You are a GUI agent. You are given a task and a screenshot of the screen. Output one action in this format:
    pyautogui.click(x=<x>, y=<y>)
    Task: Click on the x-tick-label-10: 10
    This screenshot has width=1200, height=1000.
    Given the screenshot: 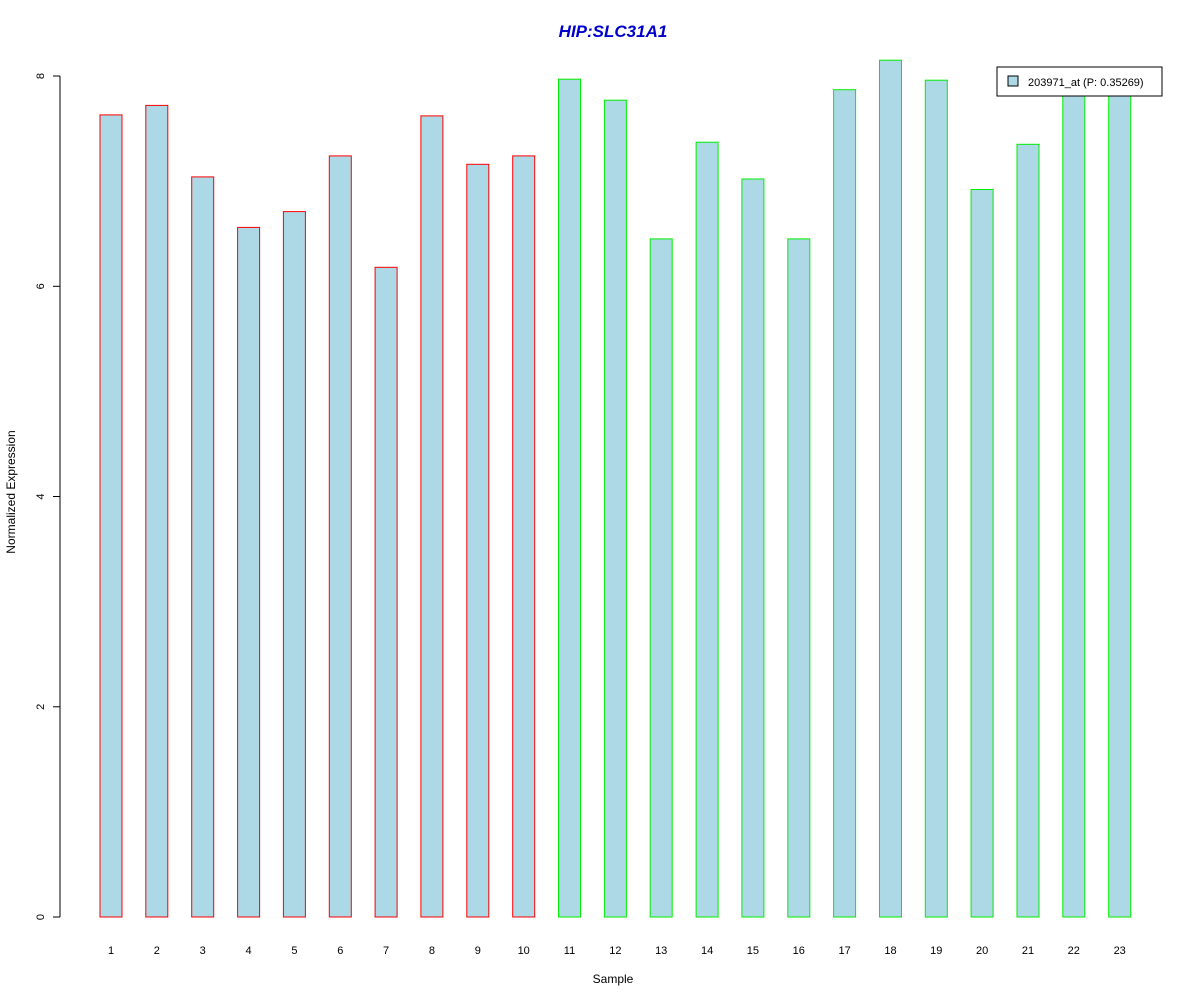 What is the action you would take?
    pyautogui.click(x=524, y=951)
    